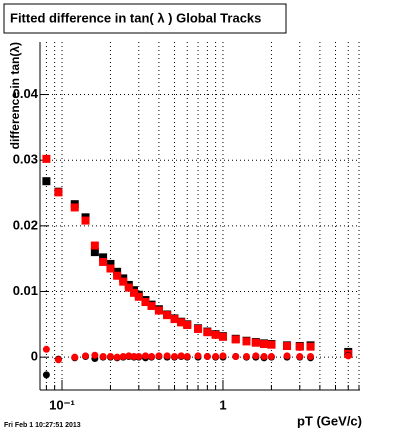 Image resolution: width=400 pixels, height=433 pixels. Describe the element at coordinates (26, 93) in the screenshot. I see `y-tick-label: 0.04` at that location.